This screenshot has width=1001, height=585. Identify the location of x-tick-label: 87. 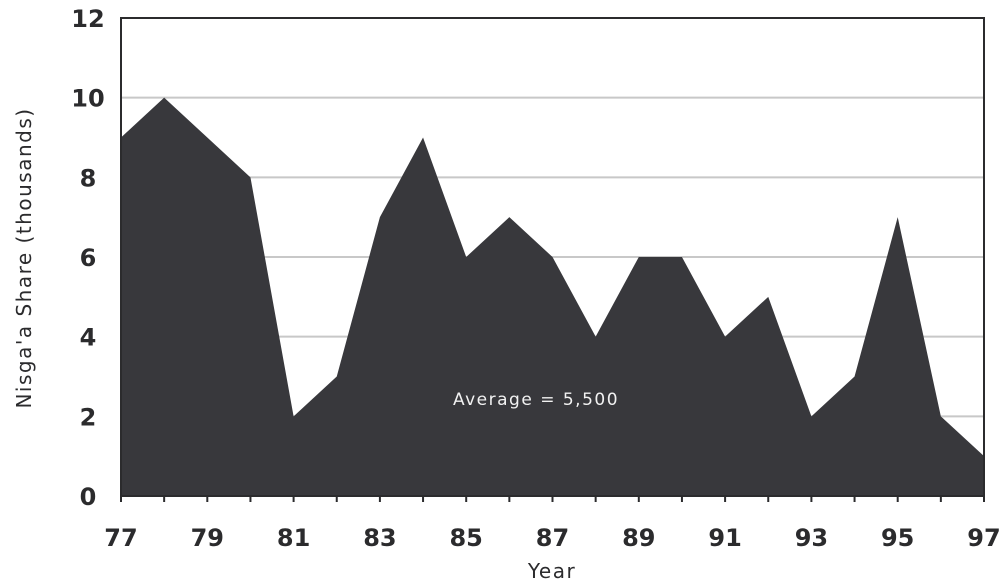
(552, 538).